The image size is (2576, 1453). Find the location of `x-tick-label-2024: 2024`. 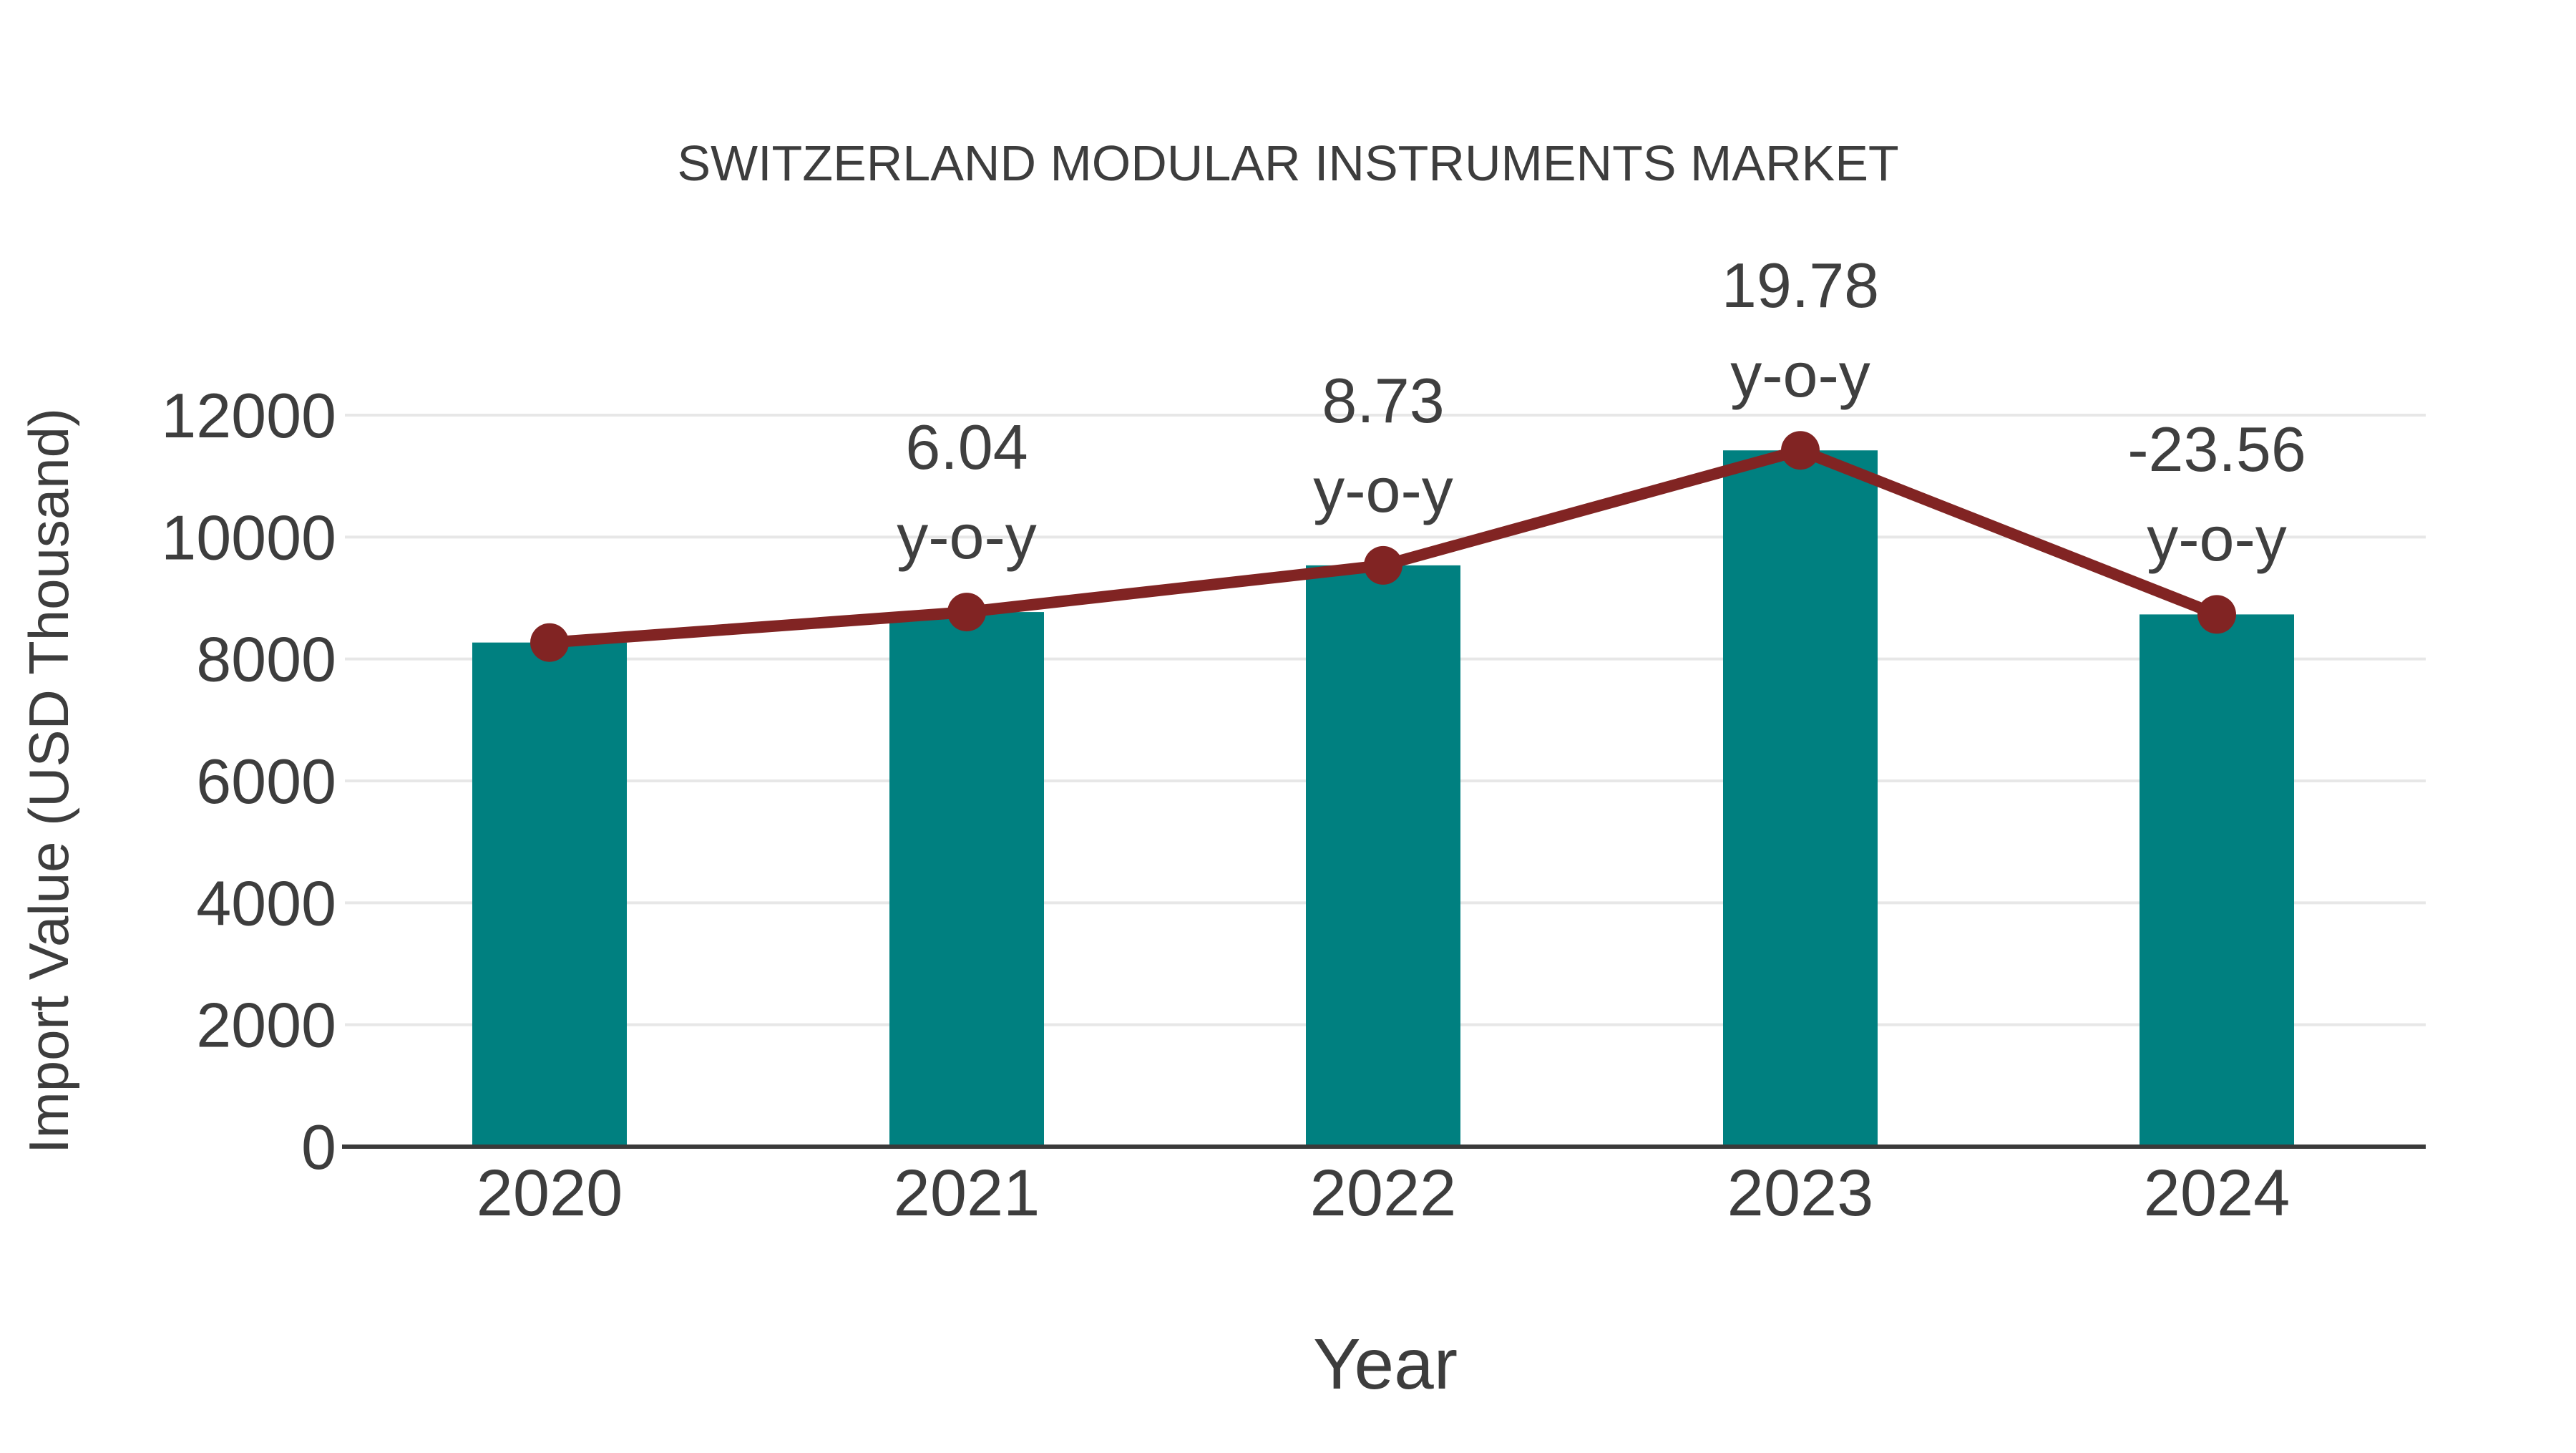

x-tick-label-2024: 2024 is located at coordinates (2217, 1193).